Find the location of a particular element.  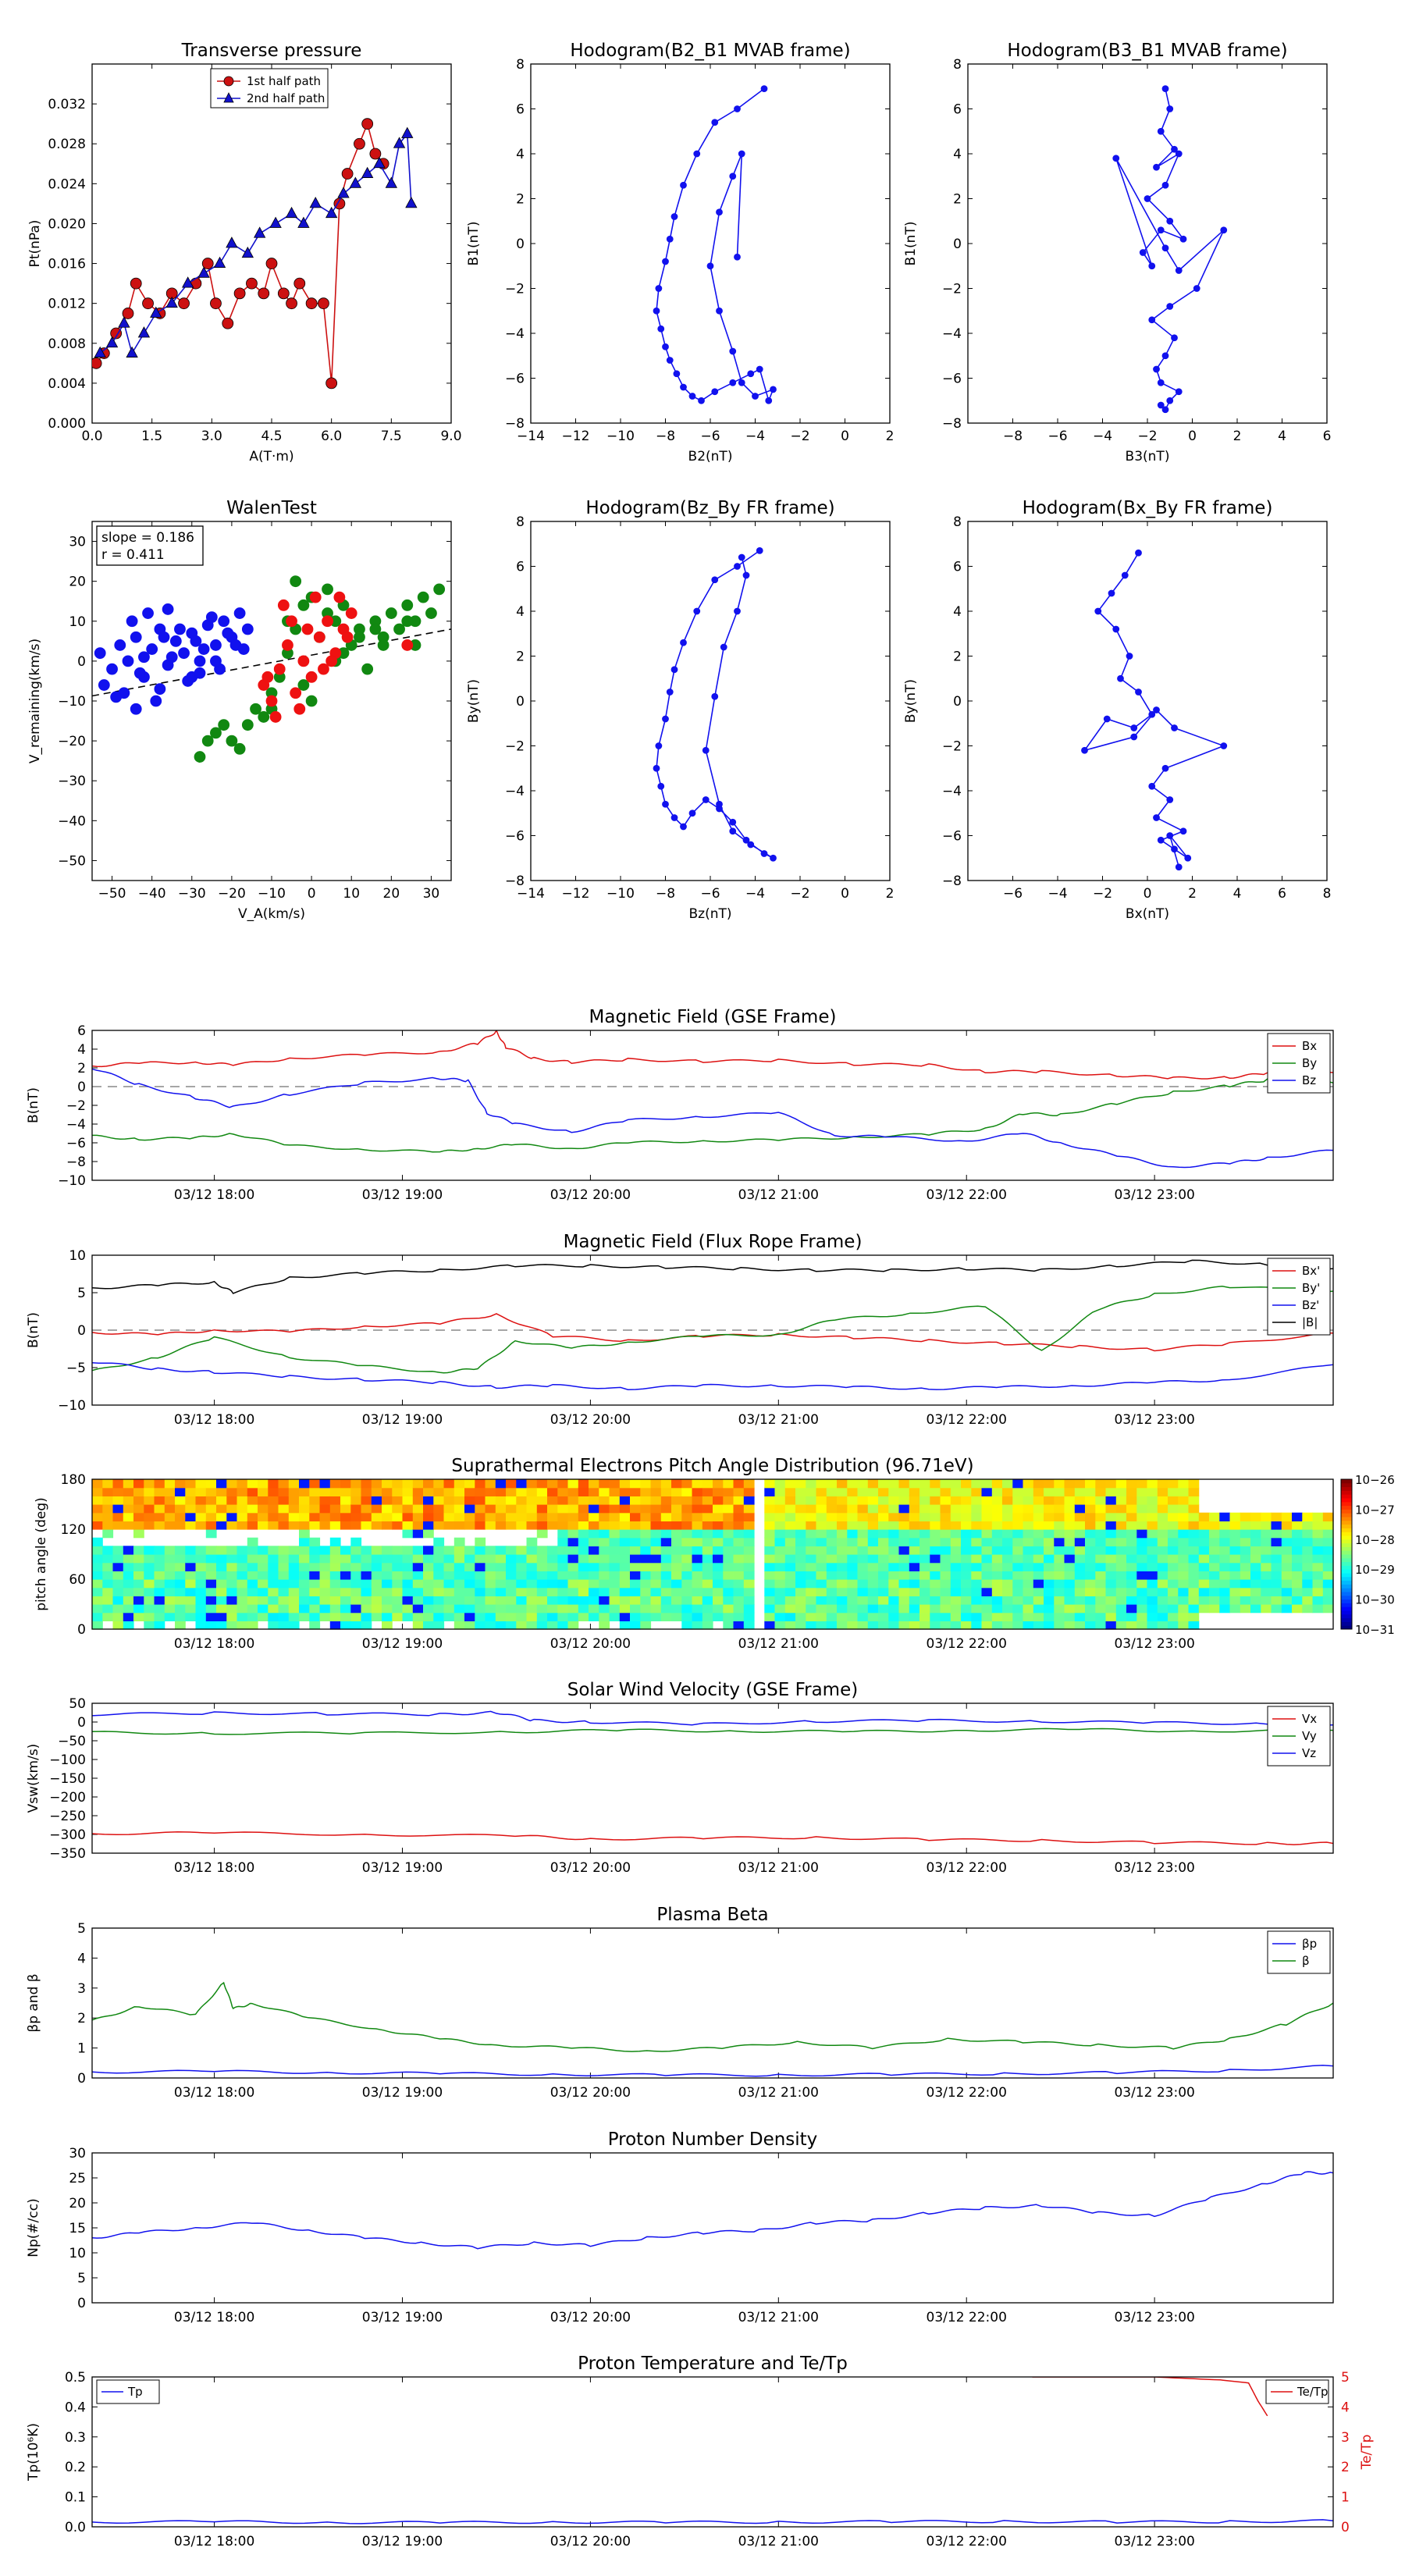

h2-ytick-label: −2 is located at coordinates (952, 289).